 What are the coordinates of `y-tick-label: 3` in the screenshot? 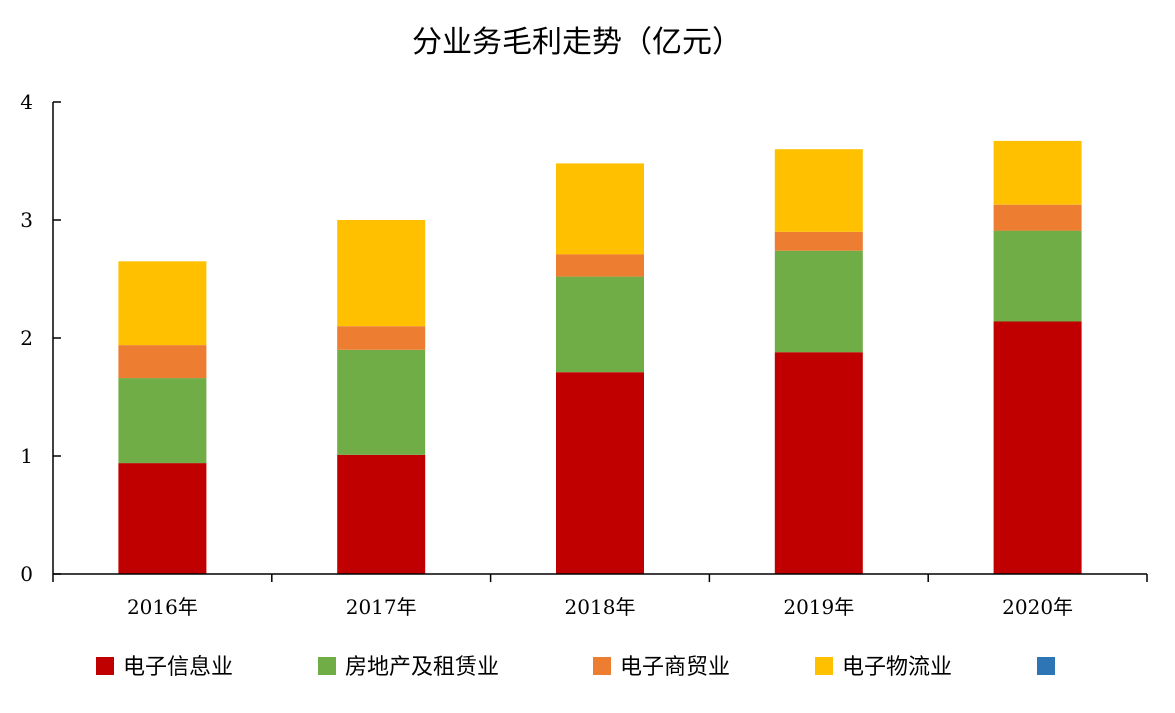 It's located at (26, 220).